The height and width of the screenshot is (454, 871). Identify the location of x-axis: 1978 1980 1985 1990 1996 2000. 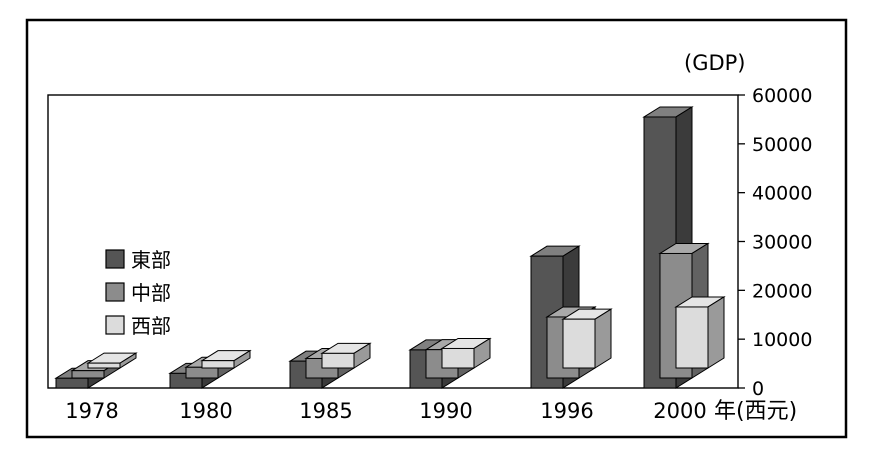
(385, 411).